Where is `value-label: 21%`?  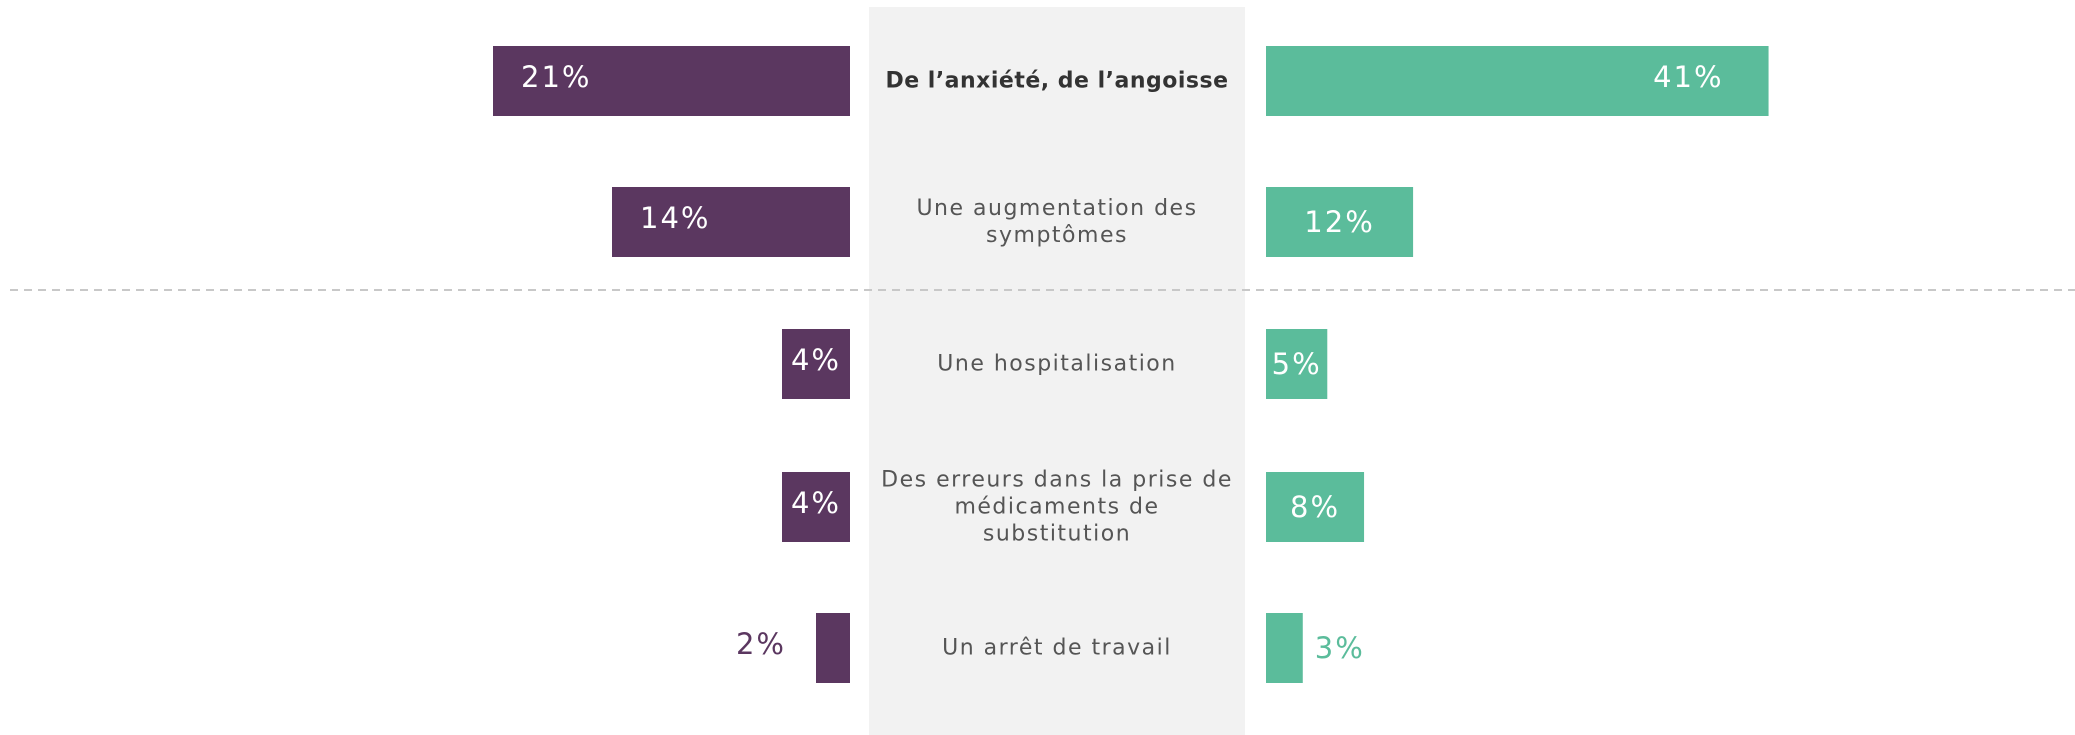
value-label: 21% is located at coordinates (556, 77).